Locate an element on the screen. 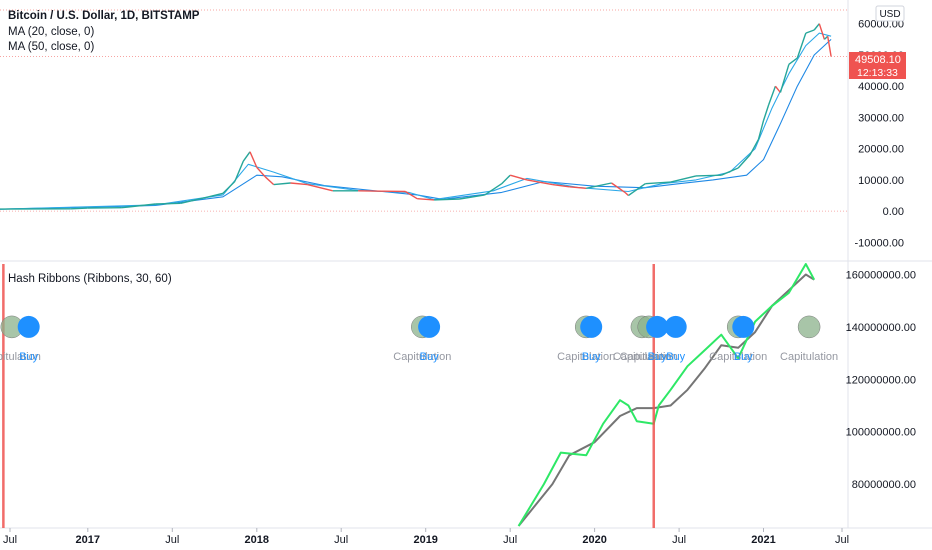 The height and width of the screenshot is (550, 932). y-tick-label: 120000000.00 is located at coordinates (881, 380).